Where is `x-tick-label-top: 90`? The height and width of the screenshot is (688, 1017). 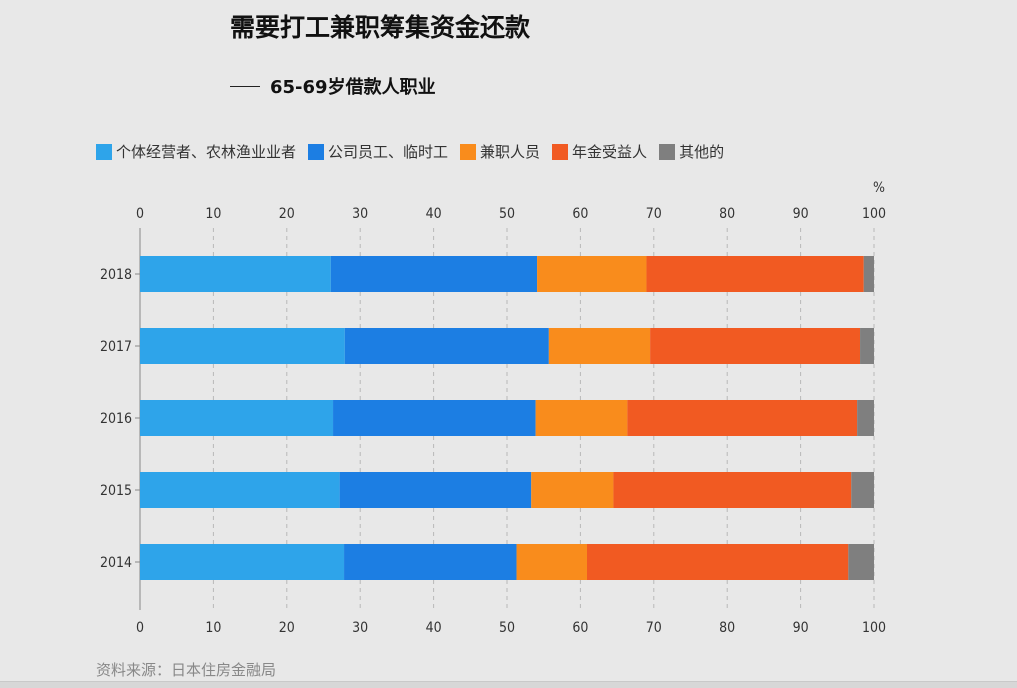
x-tick-label-top: 90 is located at coordinates (801, 214).